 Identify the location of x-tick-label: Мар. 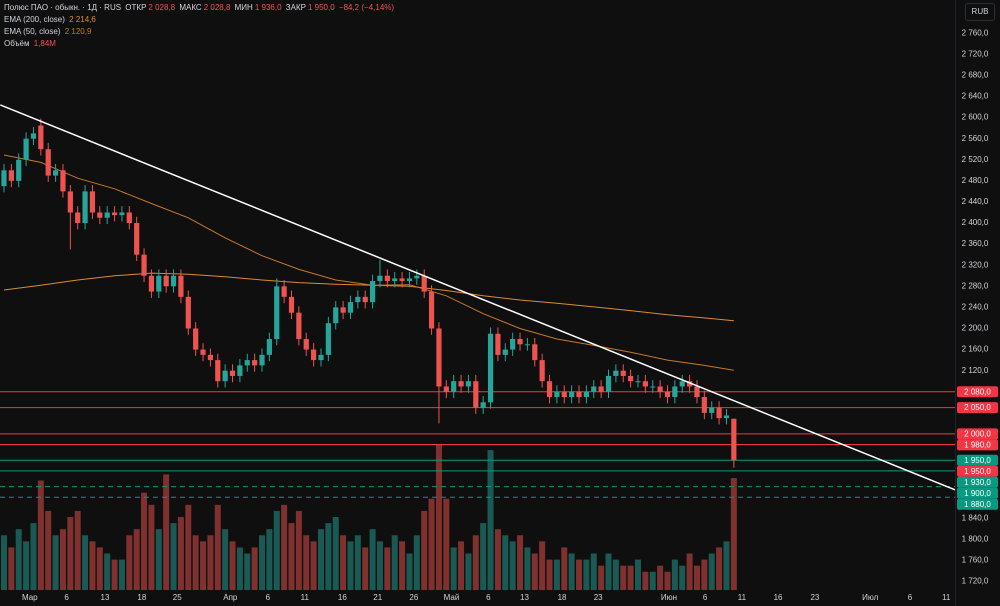
(30, 597).